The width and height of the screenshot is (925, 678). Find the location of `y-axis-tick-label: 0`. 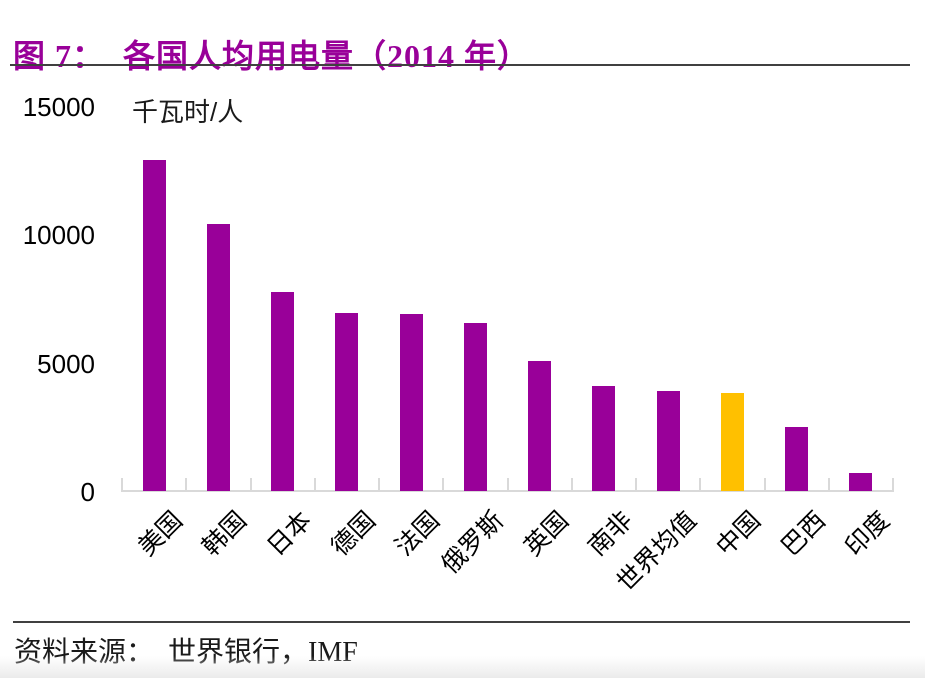

y-axis-tick-label: 0 is located at coordinates (87, 492).